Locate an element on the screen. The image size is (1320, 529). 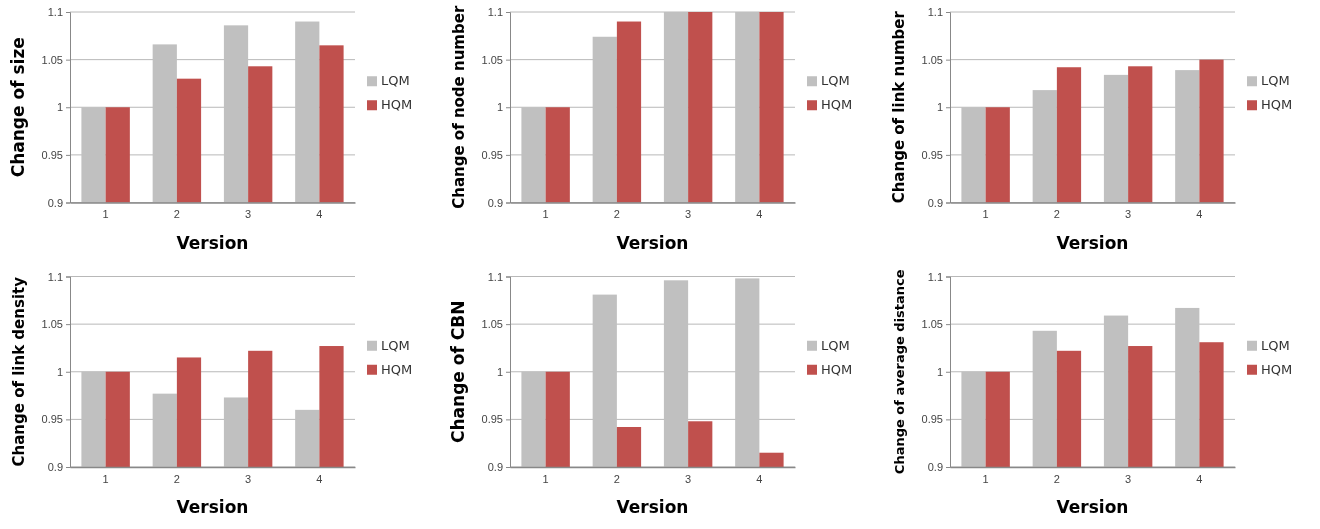
y-axis-title: Change of CBN is located at coordinates (458, 371).